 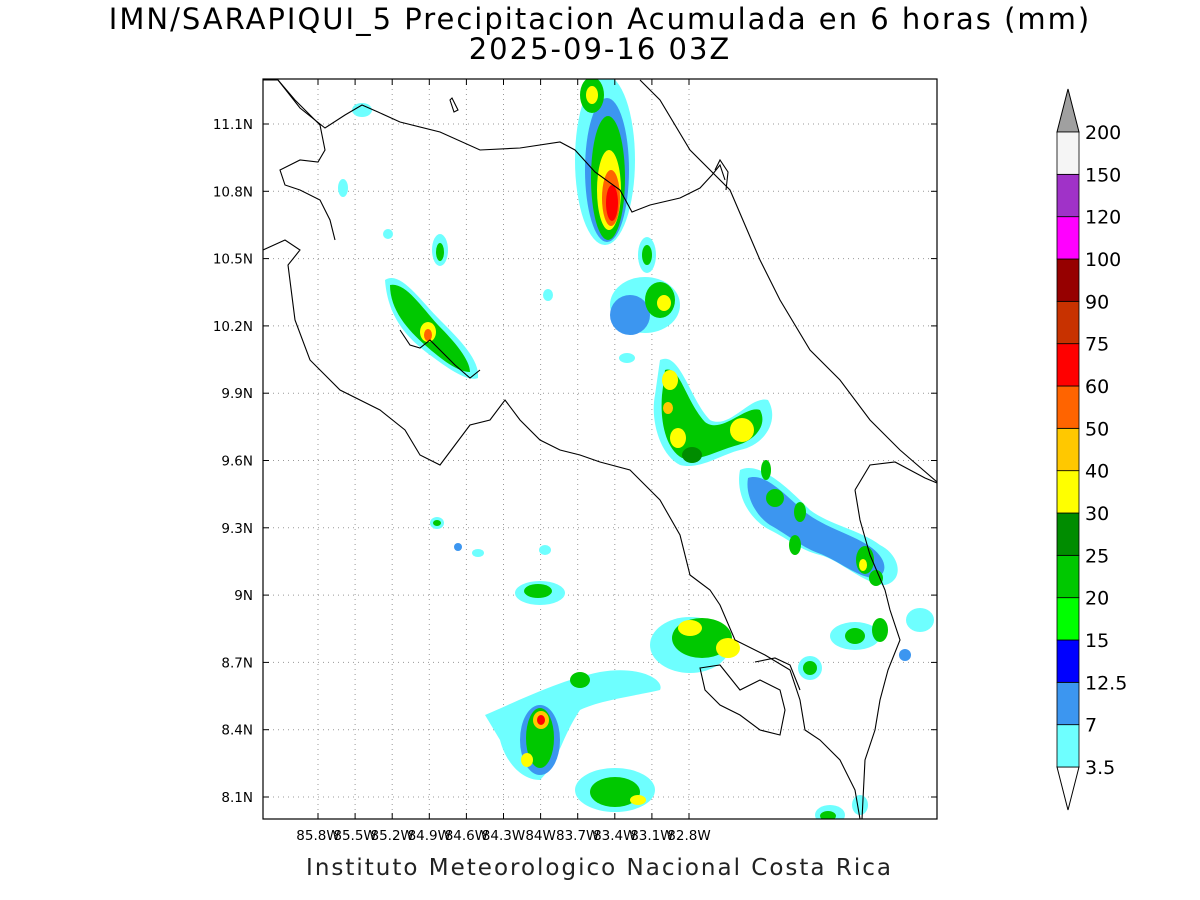 I want to click on osa-peninsula, so click(x=742, y=700).